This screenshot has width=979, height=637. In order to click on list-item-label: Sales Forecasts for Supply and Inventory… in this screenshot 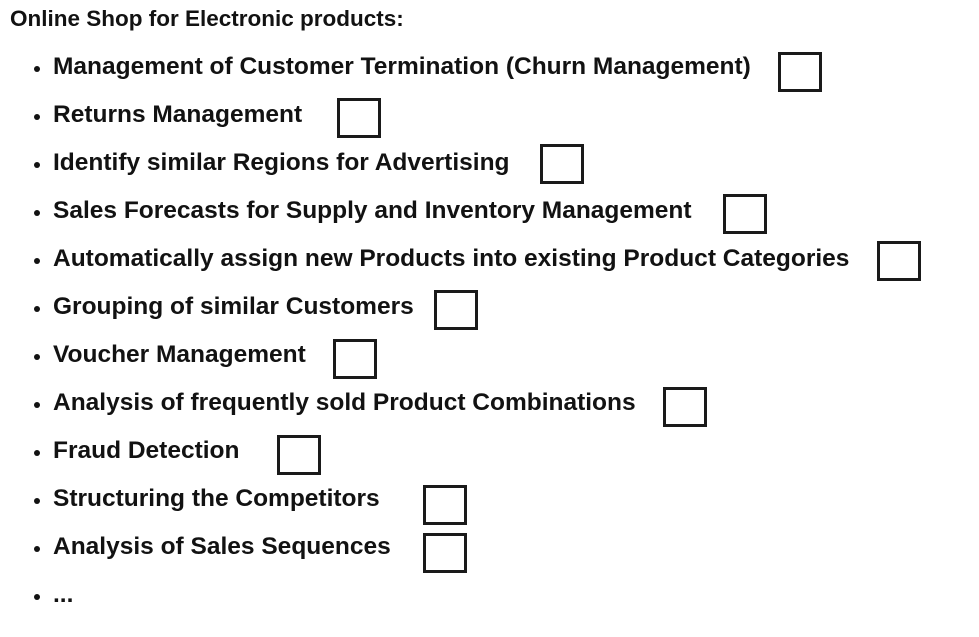, I will do `click(372, 210)`.